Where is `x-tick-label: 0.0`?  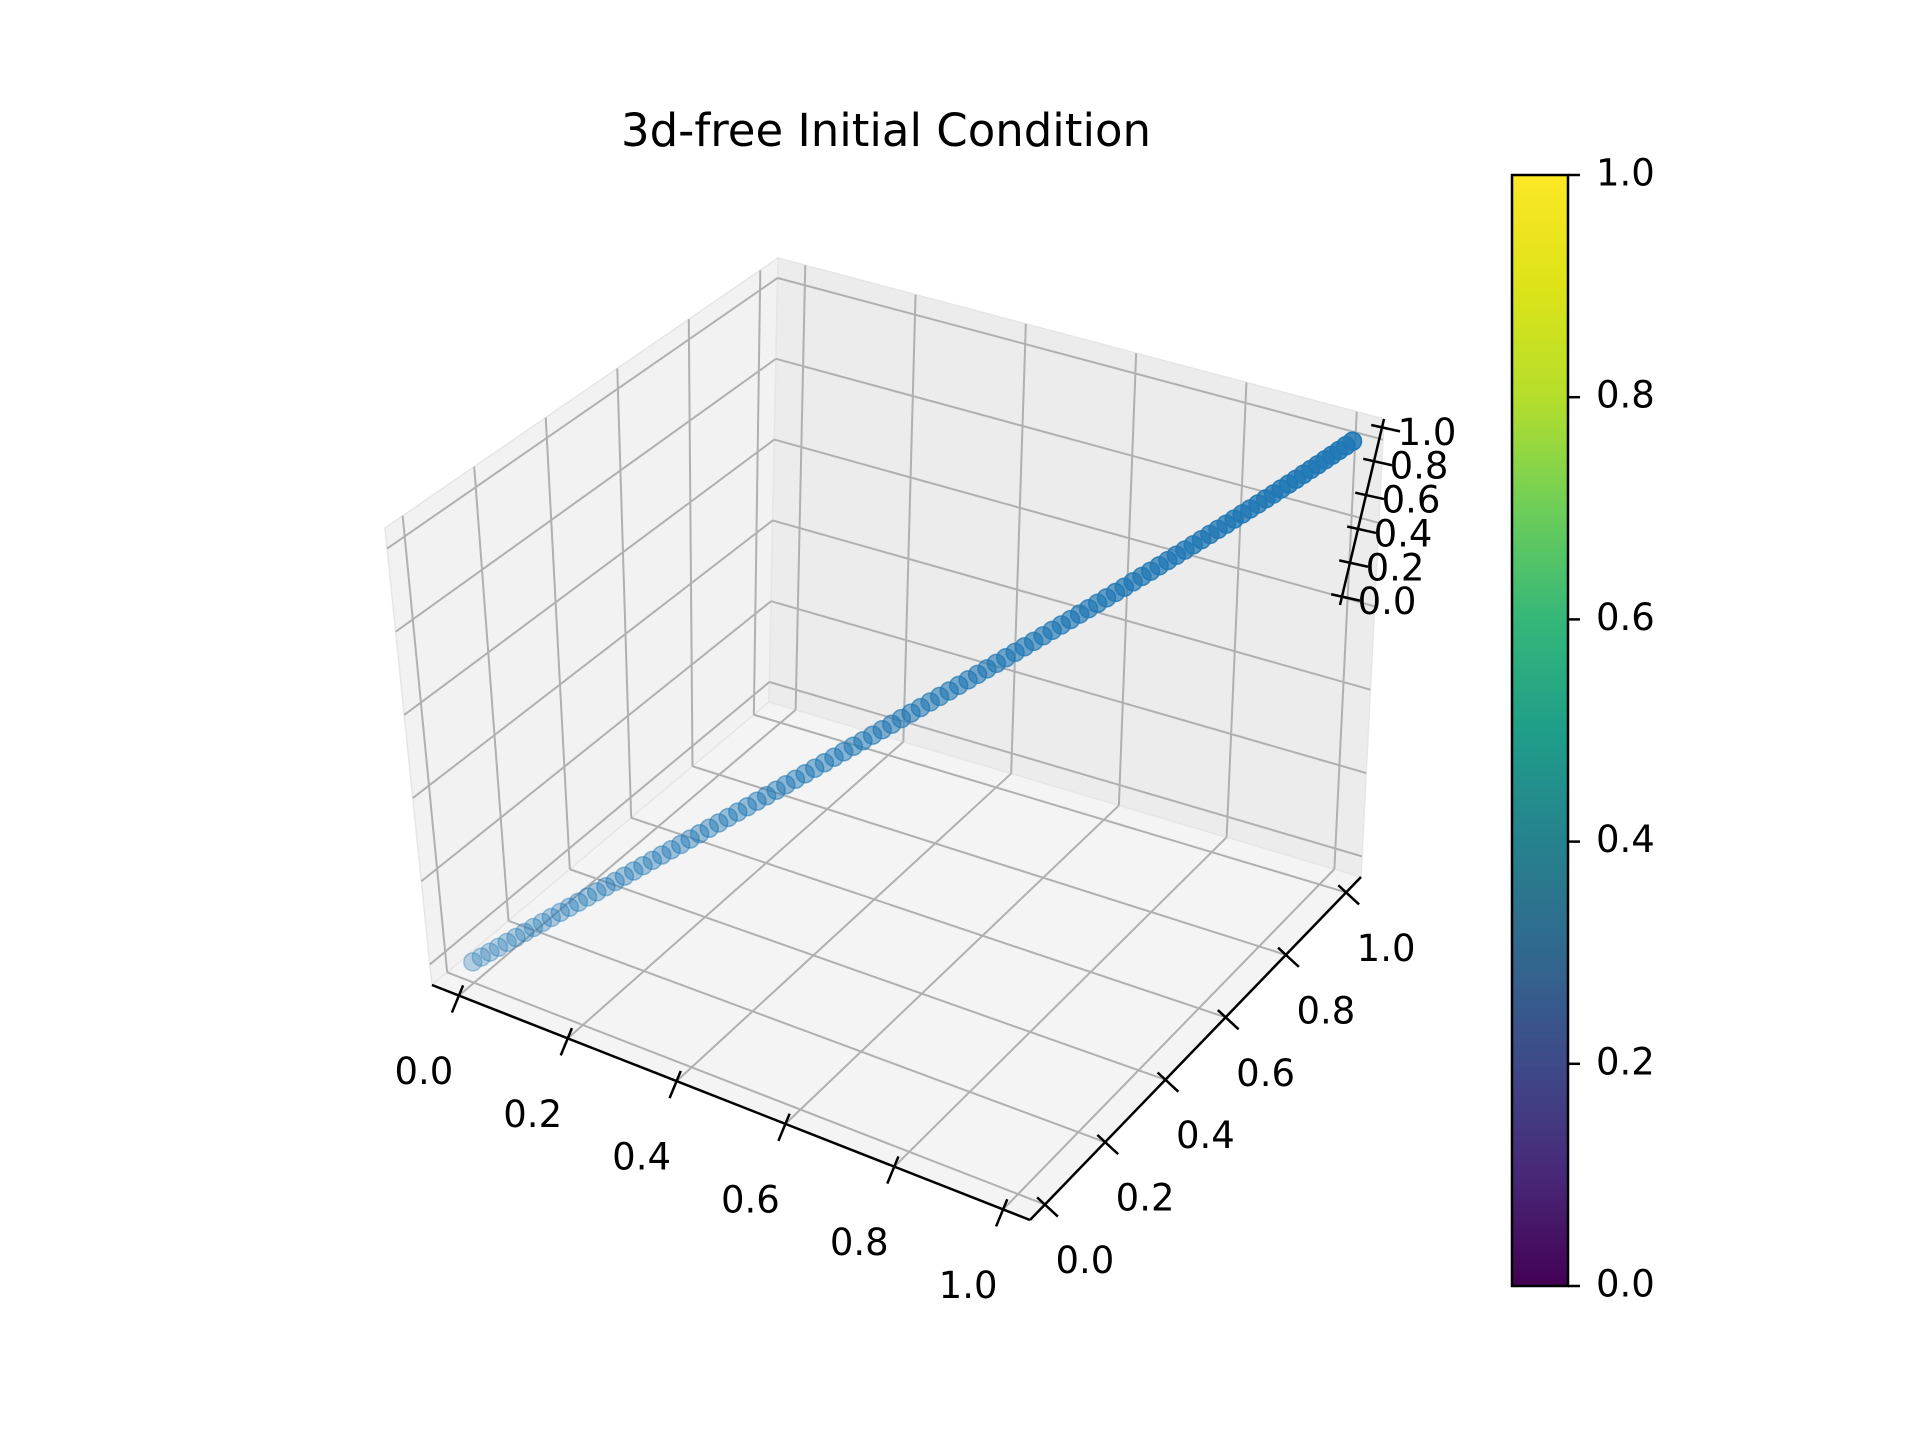
x-tick-label: 0.0 is located at coordinates (423, 1071).